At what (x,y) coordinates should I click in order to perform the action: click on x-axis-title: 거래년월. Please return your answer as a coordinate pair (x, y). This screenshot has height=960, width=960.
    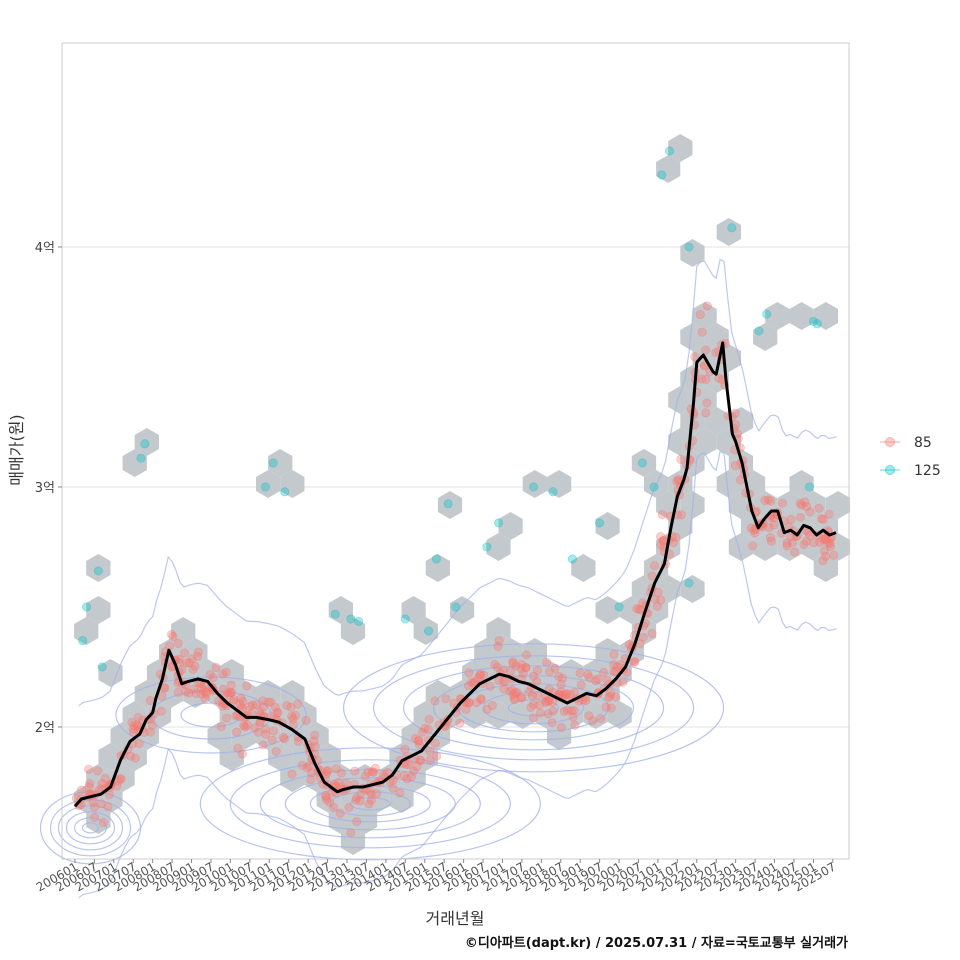
    Looking at the image, I should click on (455, 918).